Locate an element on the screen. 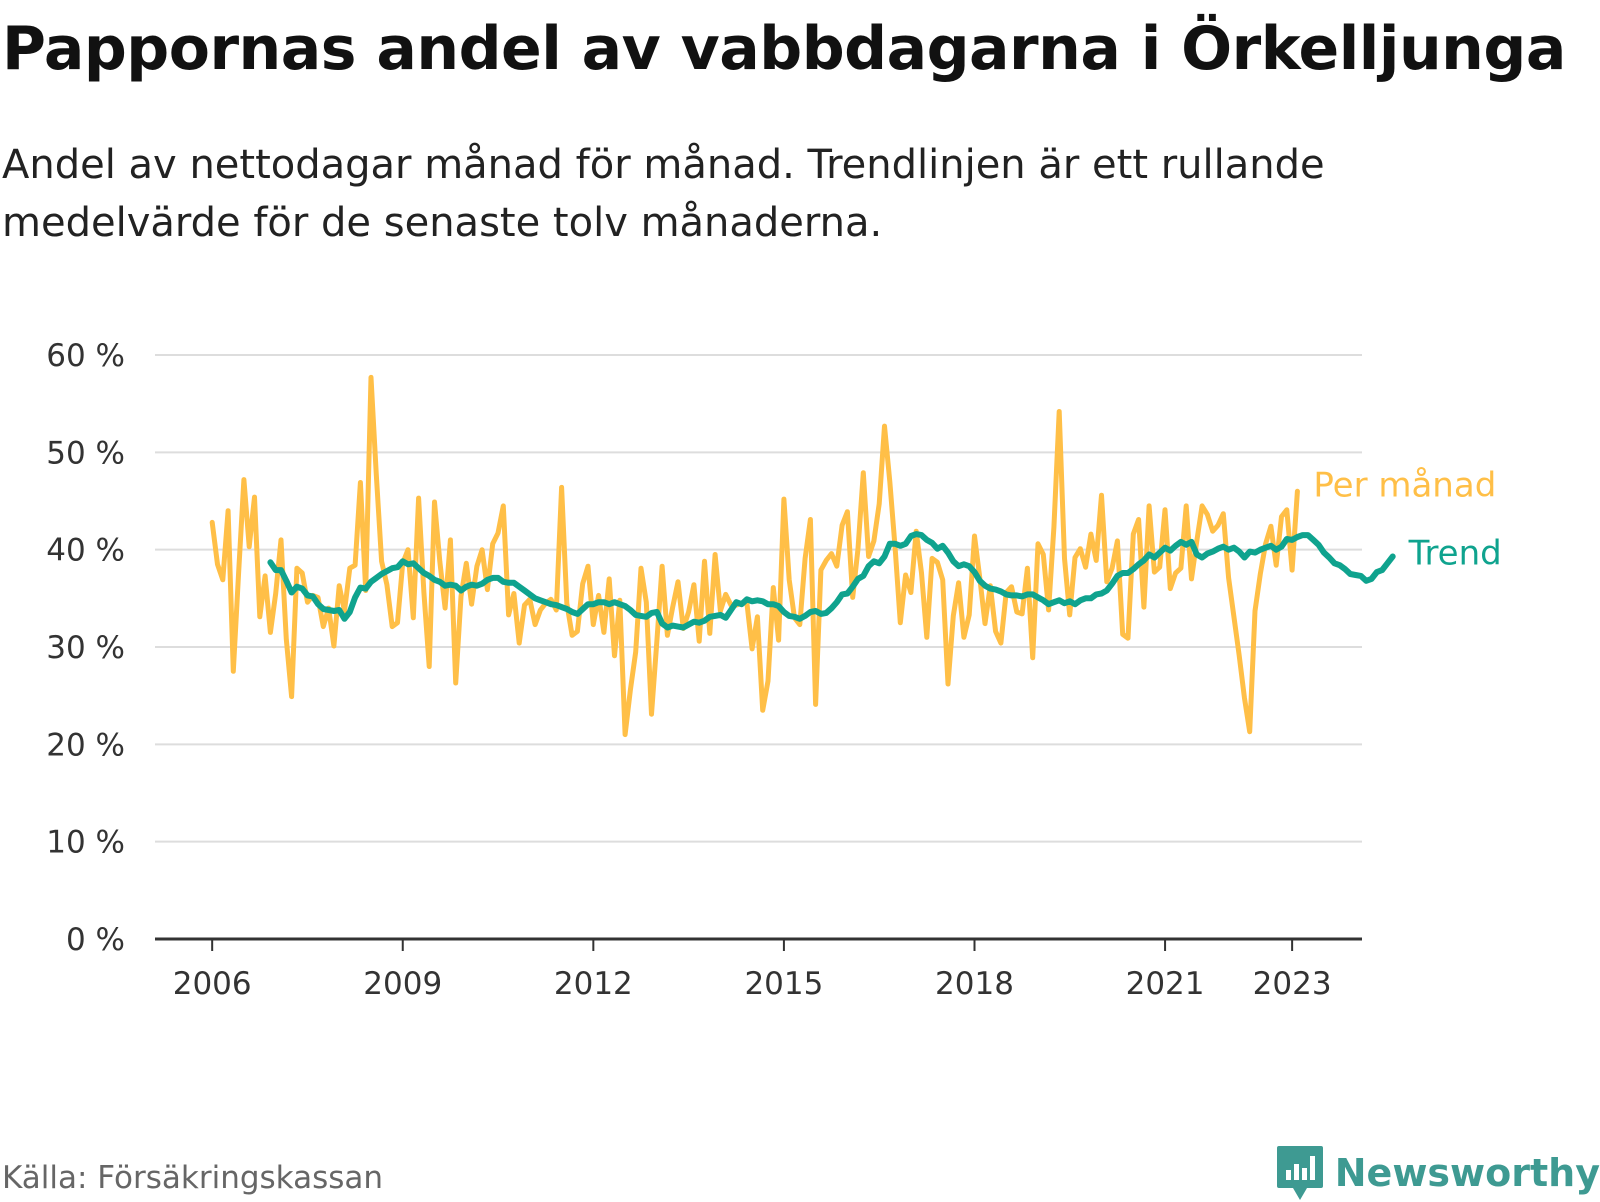 This screenshot has height=1202, width=1600. x-axis: 2006 2009 2012 2015 2018 2021 2023 is located at coordinates (758, 969).